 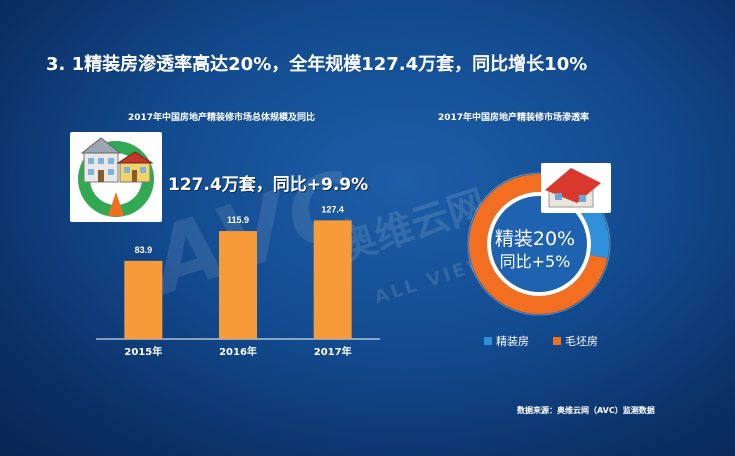 What do you see at coordinates (581, 341) in the screenshot?
I see `legend-label-rough: 毛坯房` at bounding box center [581, 341].